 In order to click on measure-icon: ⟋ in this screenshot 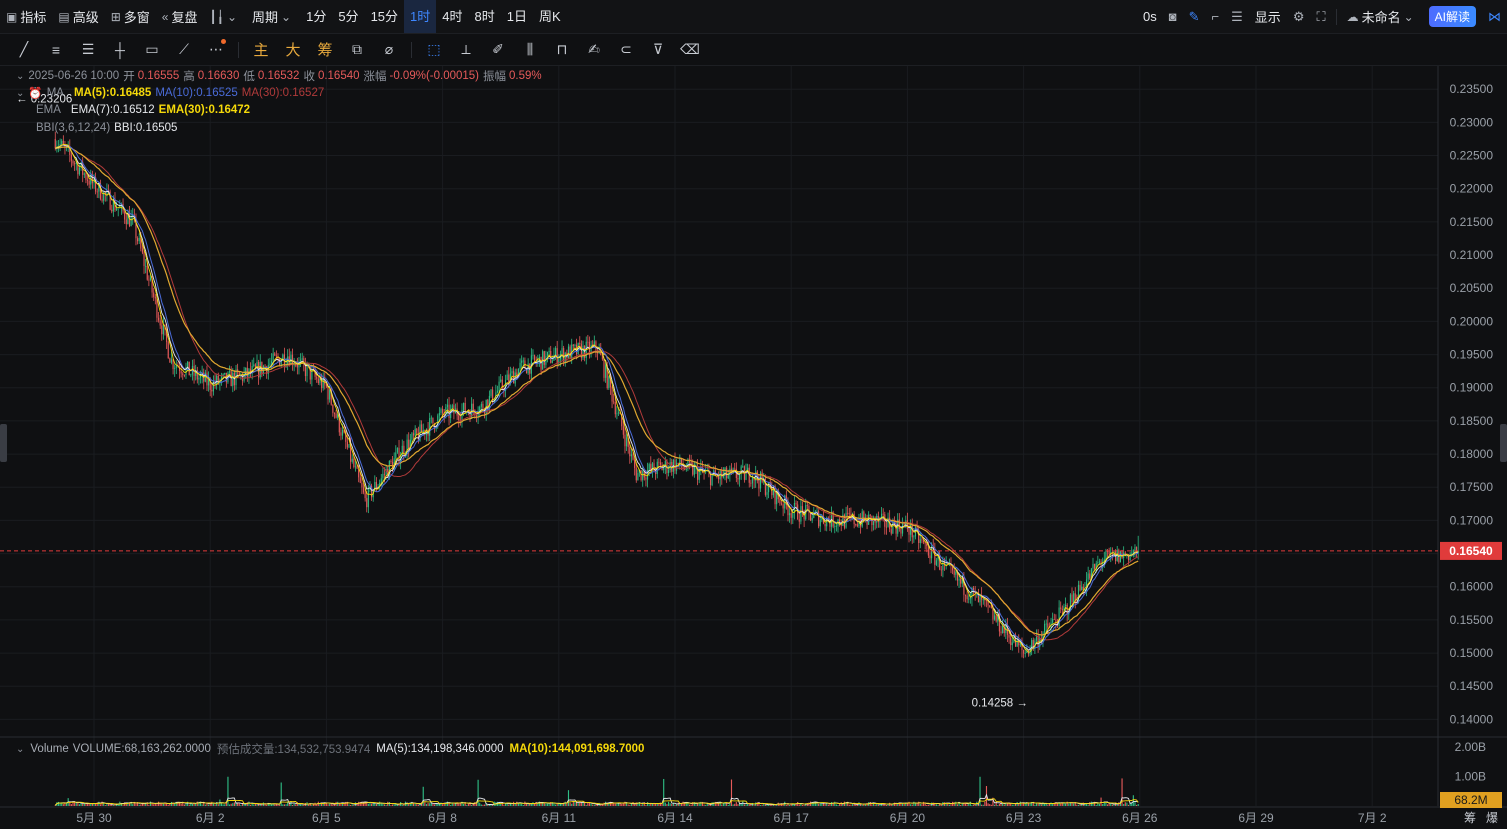, I will do `click(184, 49)`.